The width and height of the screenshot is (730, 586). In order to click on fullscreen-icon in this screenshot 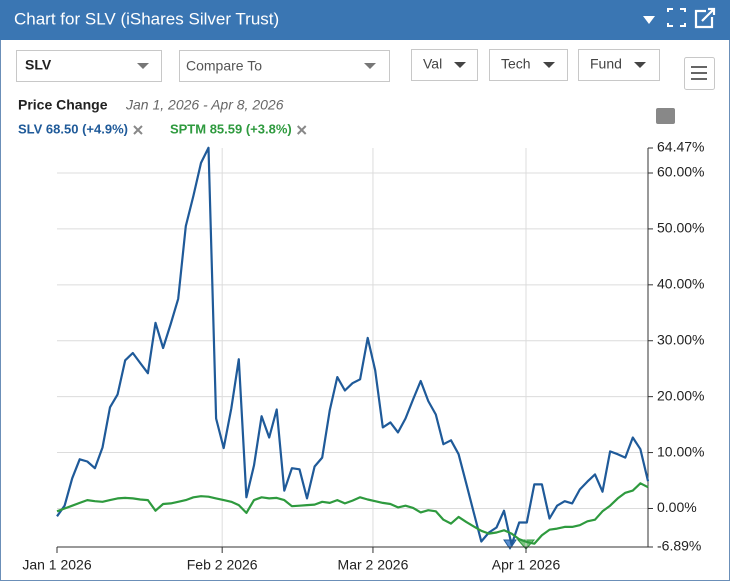, I will do `click(676, 17)`.